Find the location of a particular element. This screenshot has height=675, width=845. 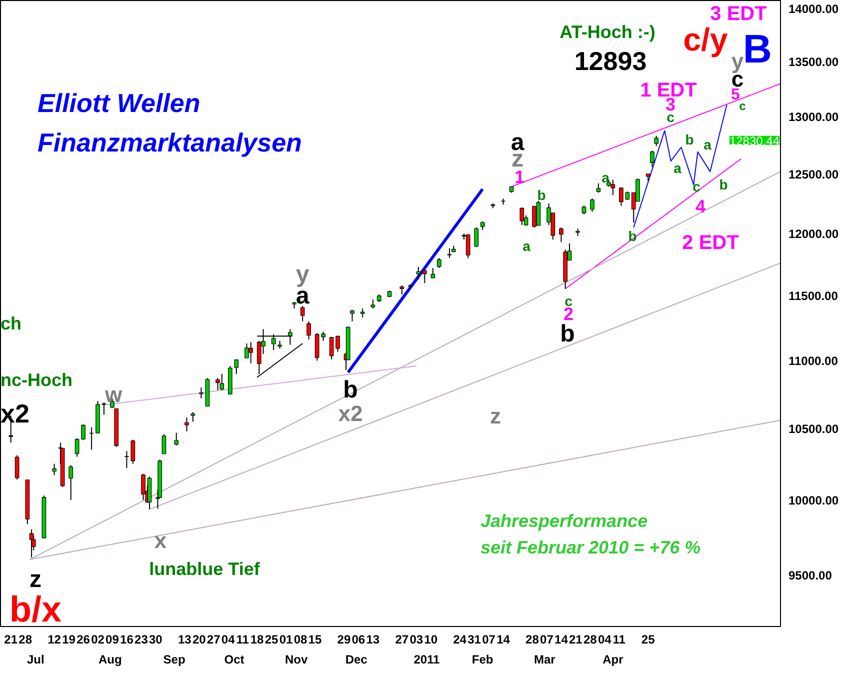

annotation: 2 EDT is located at coordinates (710, 243).